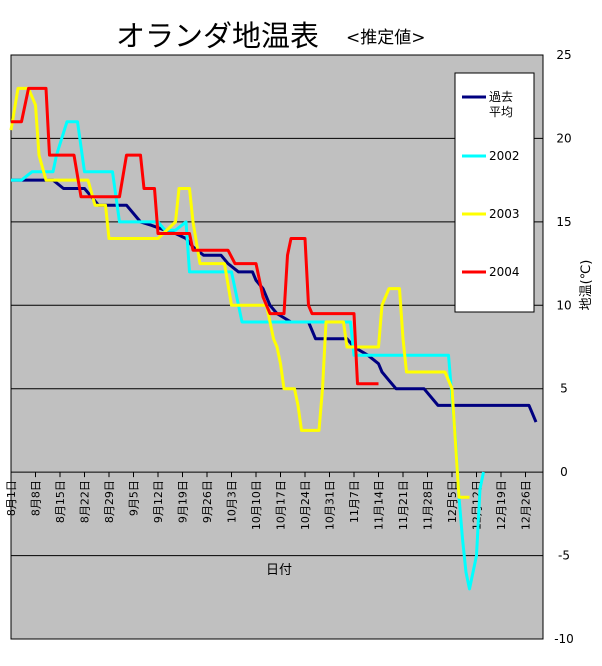 This screenshot has width=602, height=666. What do you see at coordinates (281, 505) in the screenshot?
I see `x-tick-label: 10月17日` at bounding box center [281, 505].